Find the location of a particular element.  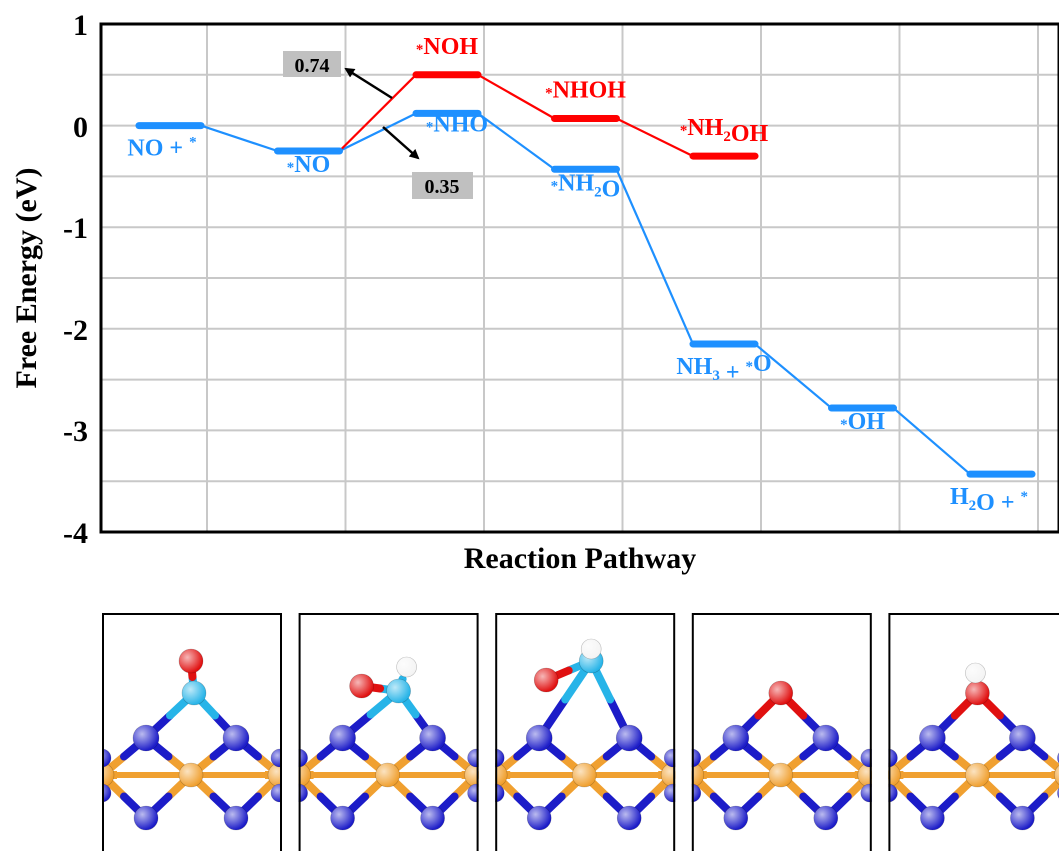

y-axis-ticks: 1 0 -1 -2 -3 -4 is located at coordinates (75, 279).